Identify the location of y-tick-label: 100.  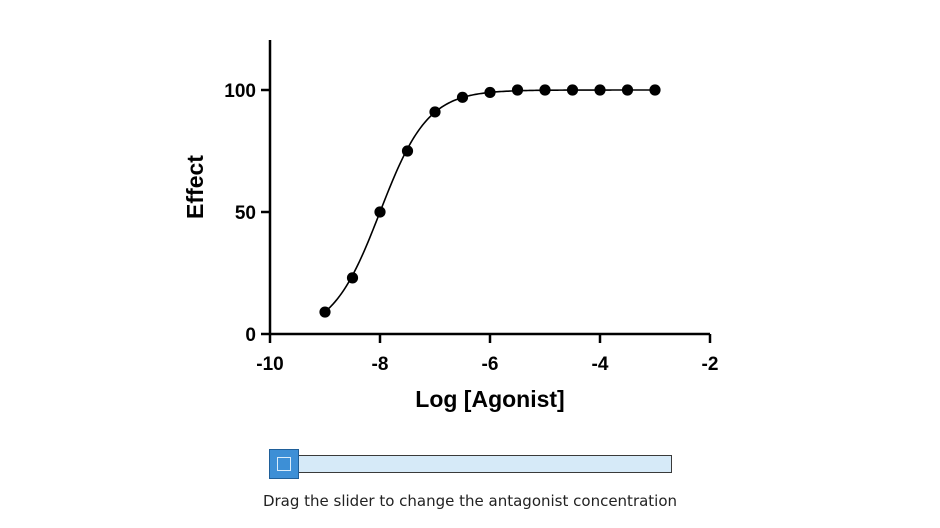
(240, 91).